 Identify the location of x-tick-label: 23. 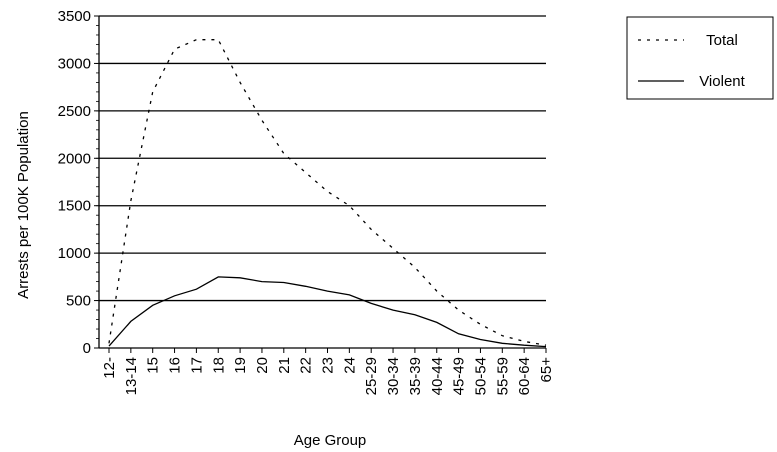
(328, 365).